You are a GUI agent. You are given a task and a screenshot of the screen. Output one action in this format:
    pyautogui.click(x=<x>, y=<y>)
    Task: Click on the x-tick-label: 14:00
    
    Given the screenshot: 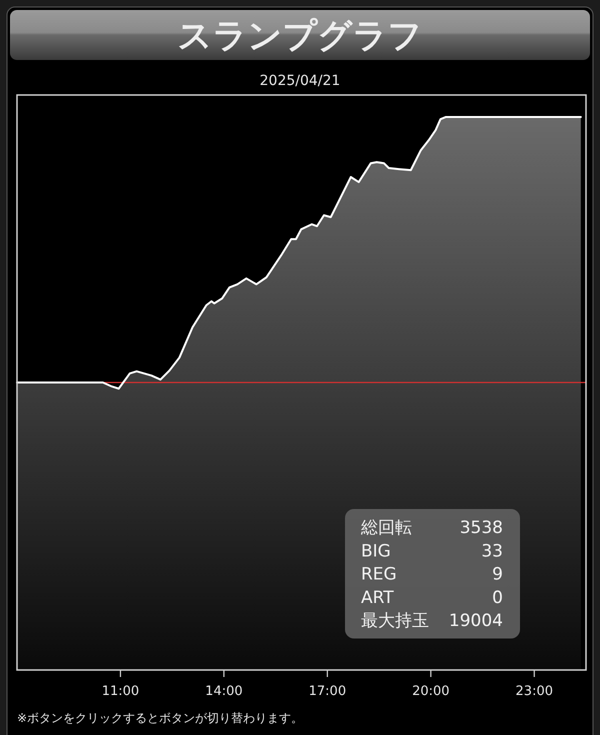 What is the action you would take?
    pyautogui.click(x=224, y=691)
    